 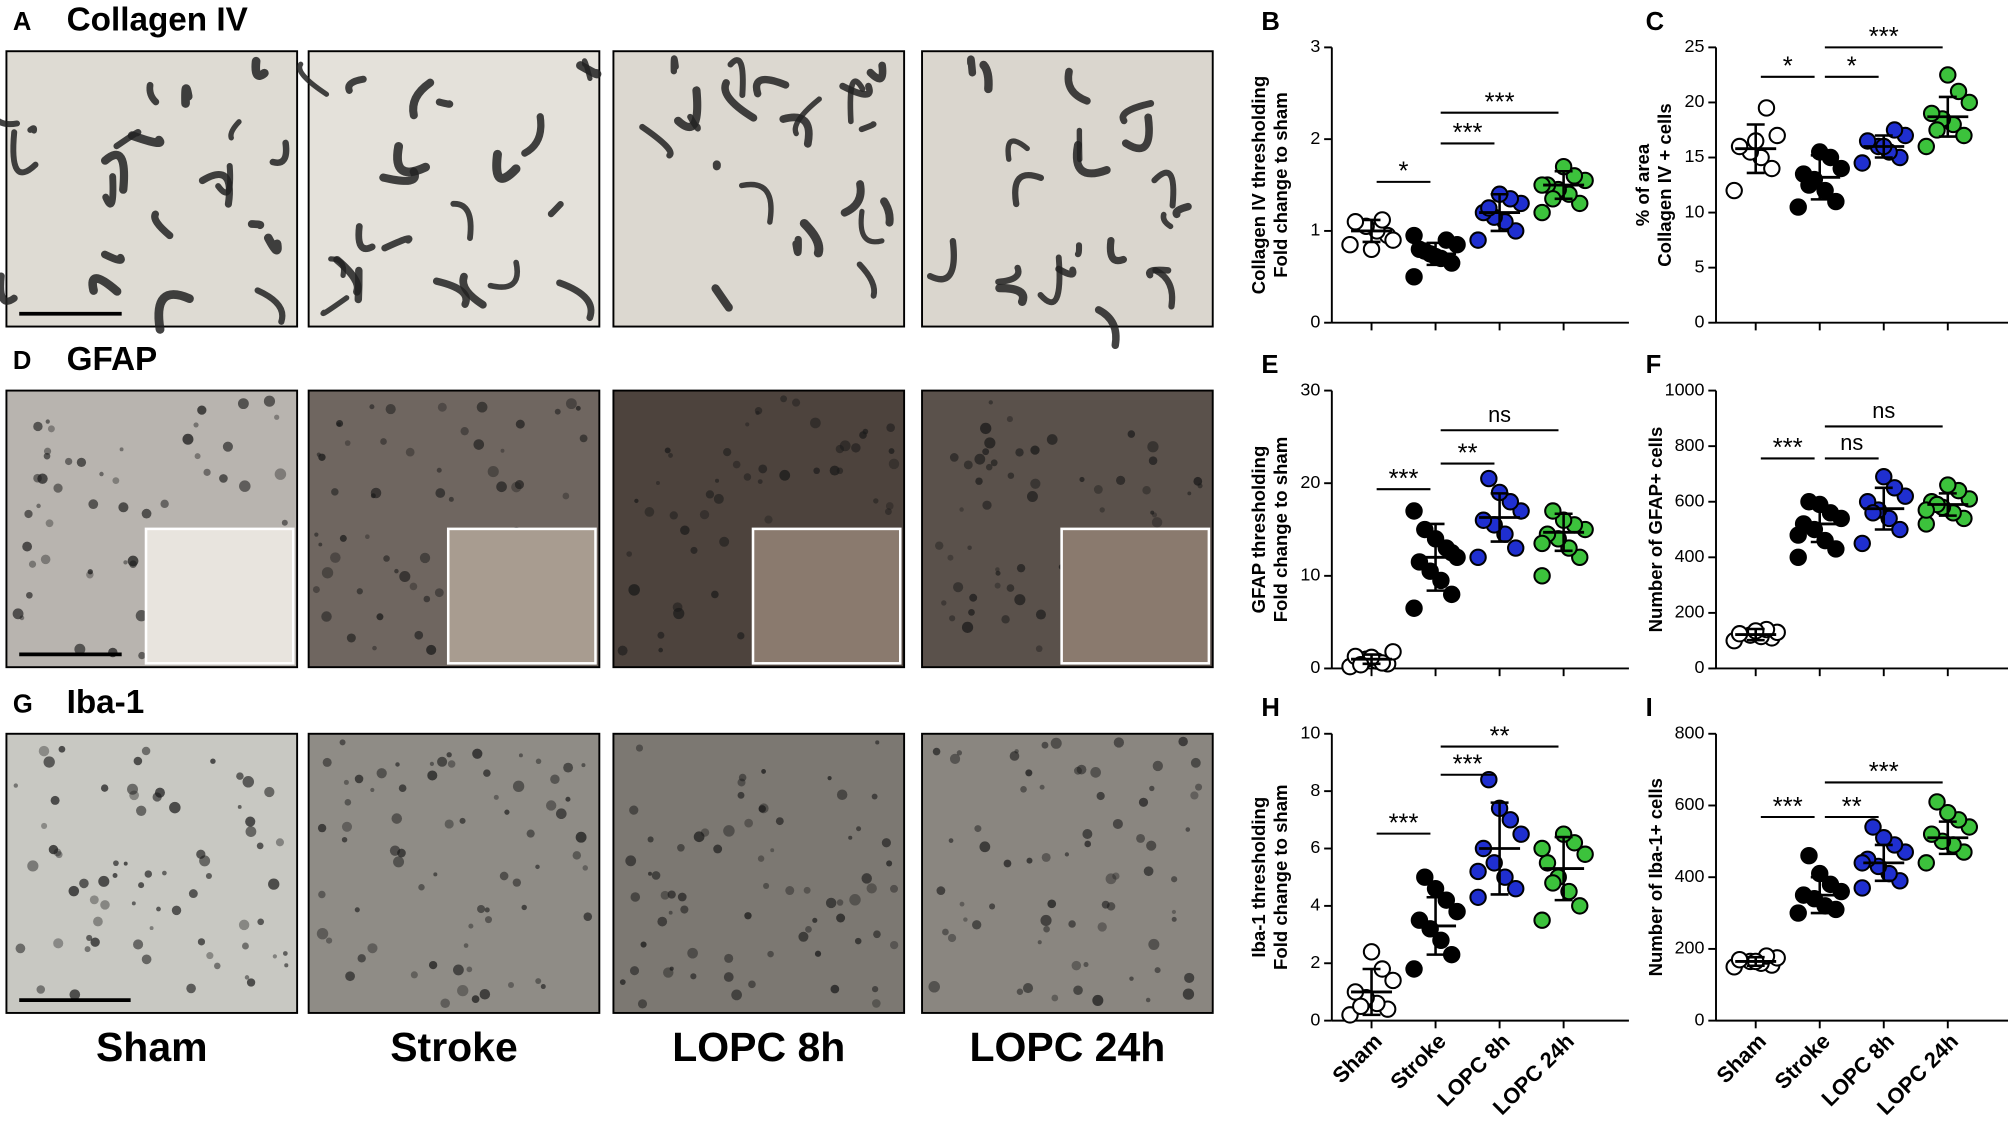 I want to click on y-tick-label: 2, so click(x=1315, y=138).